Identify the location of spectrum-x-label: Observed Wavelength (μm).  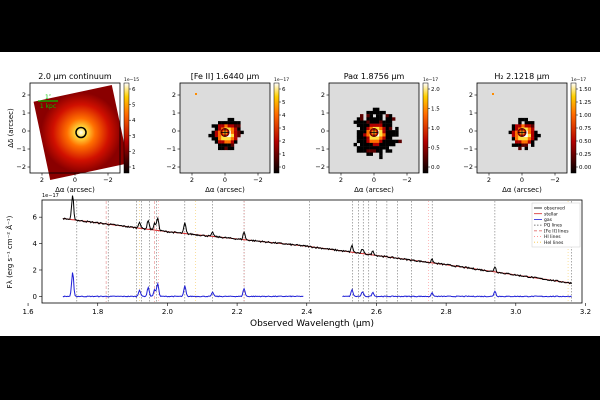
(312, 324).